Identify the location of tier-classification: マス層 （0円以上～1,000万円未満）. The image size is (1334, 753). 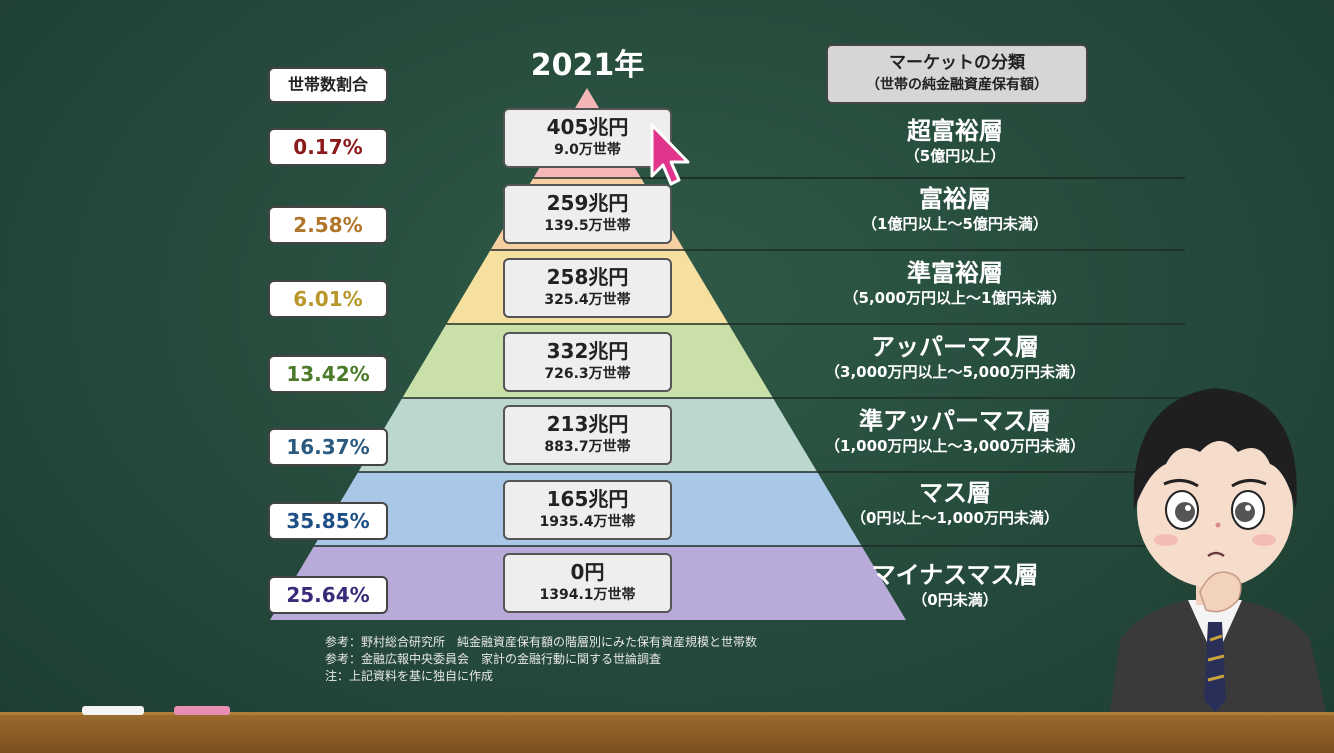
(955, 503).